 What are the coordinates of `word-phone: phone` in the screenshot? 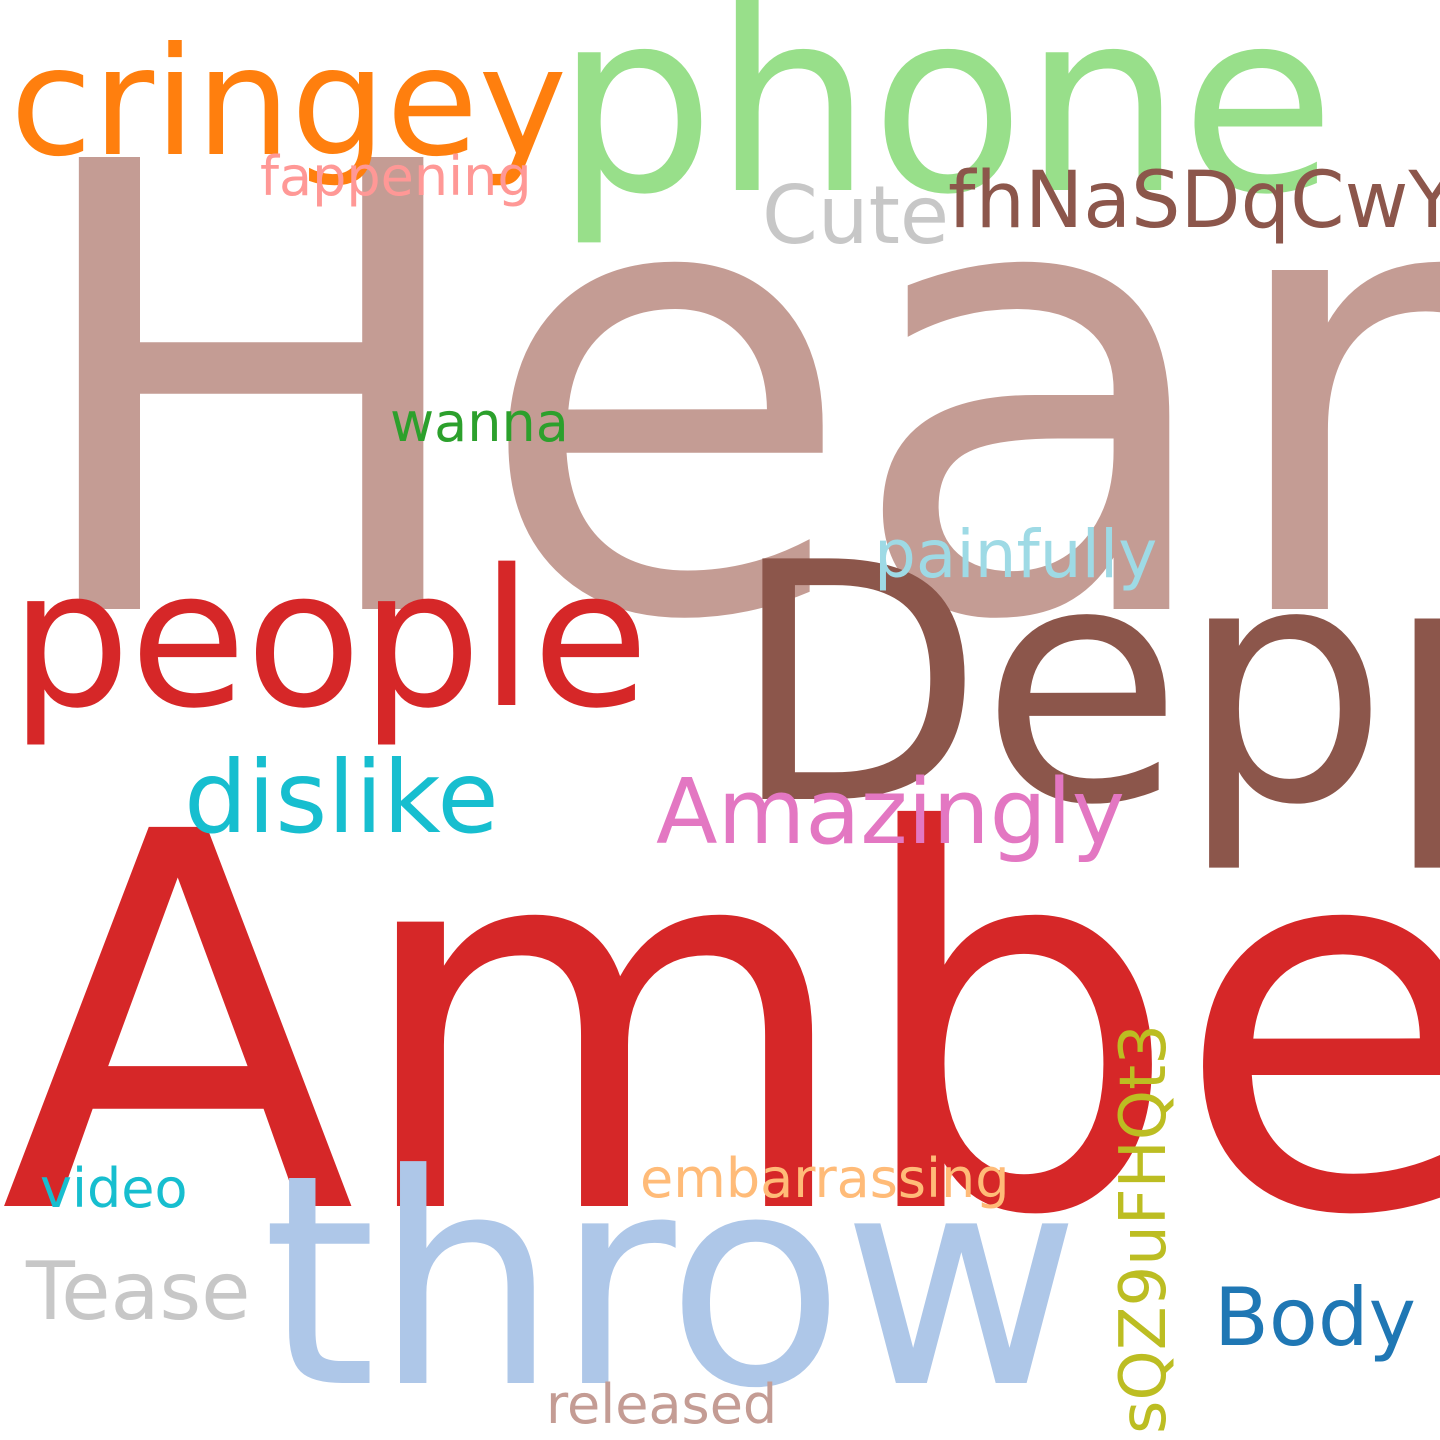 It's located at (945, 125).